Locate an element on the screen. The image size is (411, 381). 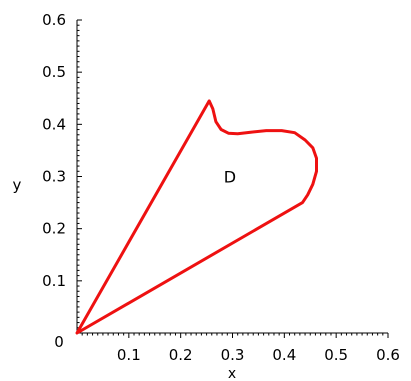
annotation-layer: D is located at coordinates (230, 177).